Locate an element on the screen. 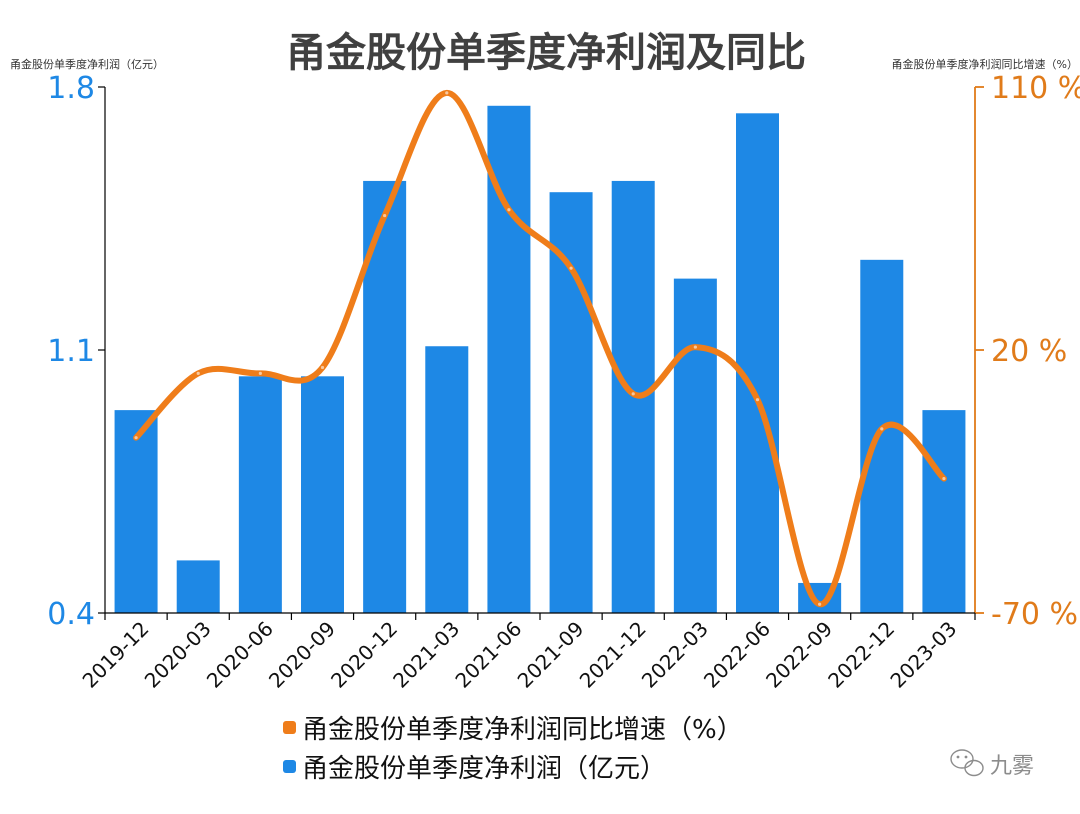  x-tick-label: 2021-09 is located at coordinates (551, 655).